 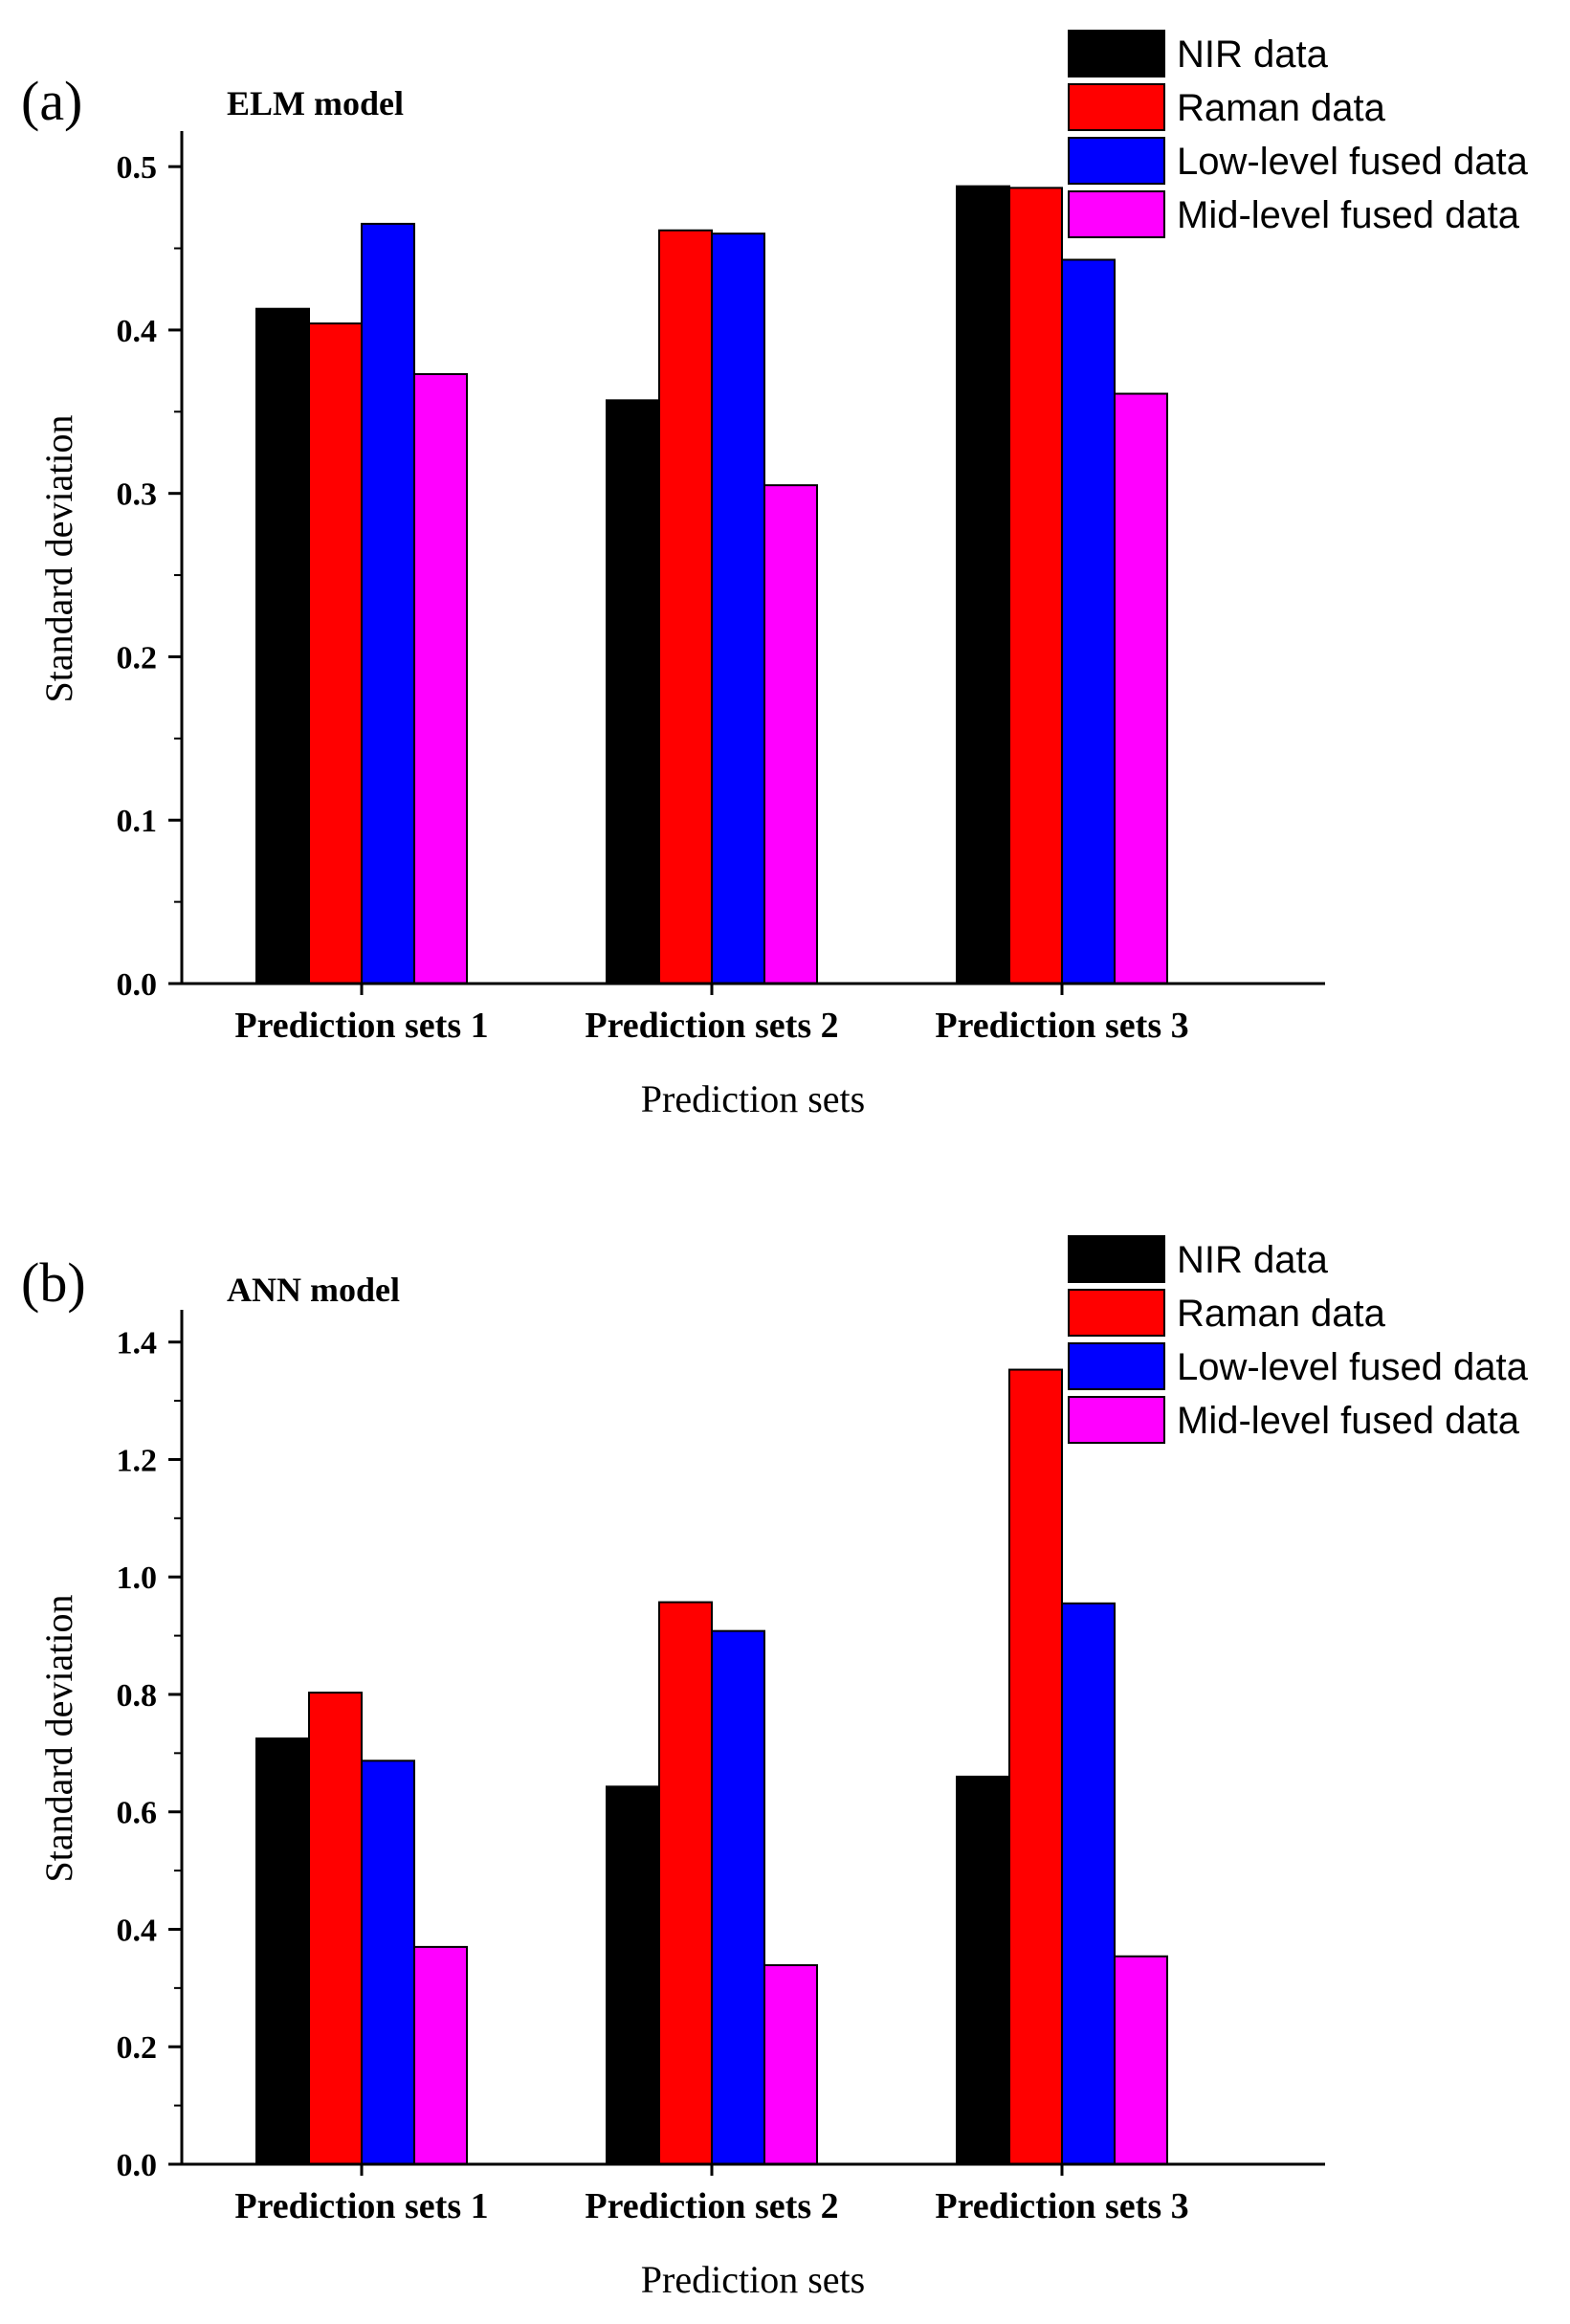 What do you see at coordinates (315, 103) in the screenshot?
I see `chart-title: ELM model` at bounding box center [315, 103].